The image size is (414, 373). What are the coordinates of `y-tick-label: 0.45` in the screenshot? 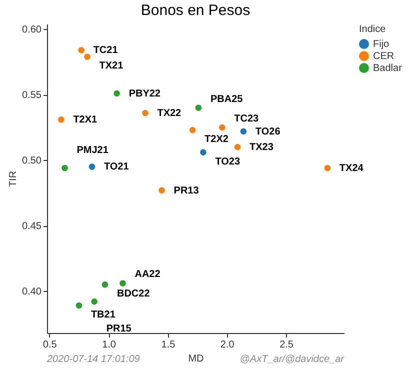 It's located at (32, 226).